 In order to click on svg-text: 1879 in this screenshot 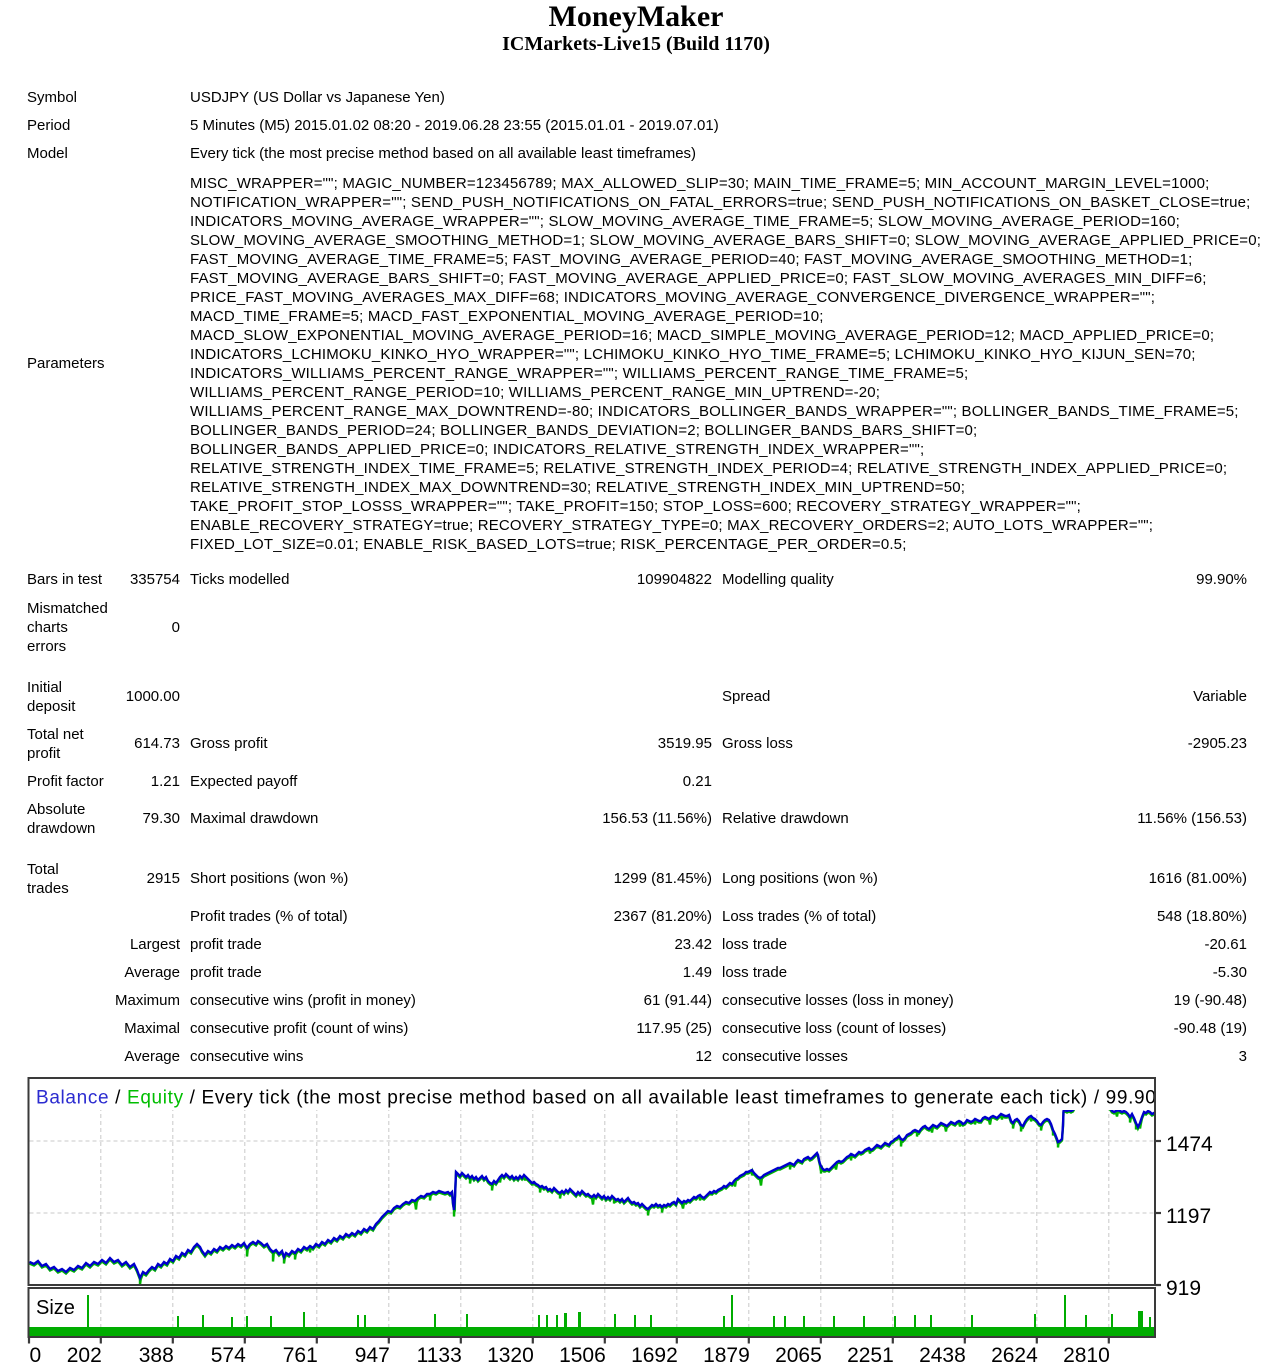, I will do `click(726, 1355)`.